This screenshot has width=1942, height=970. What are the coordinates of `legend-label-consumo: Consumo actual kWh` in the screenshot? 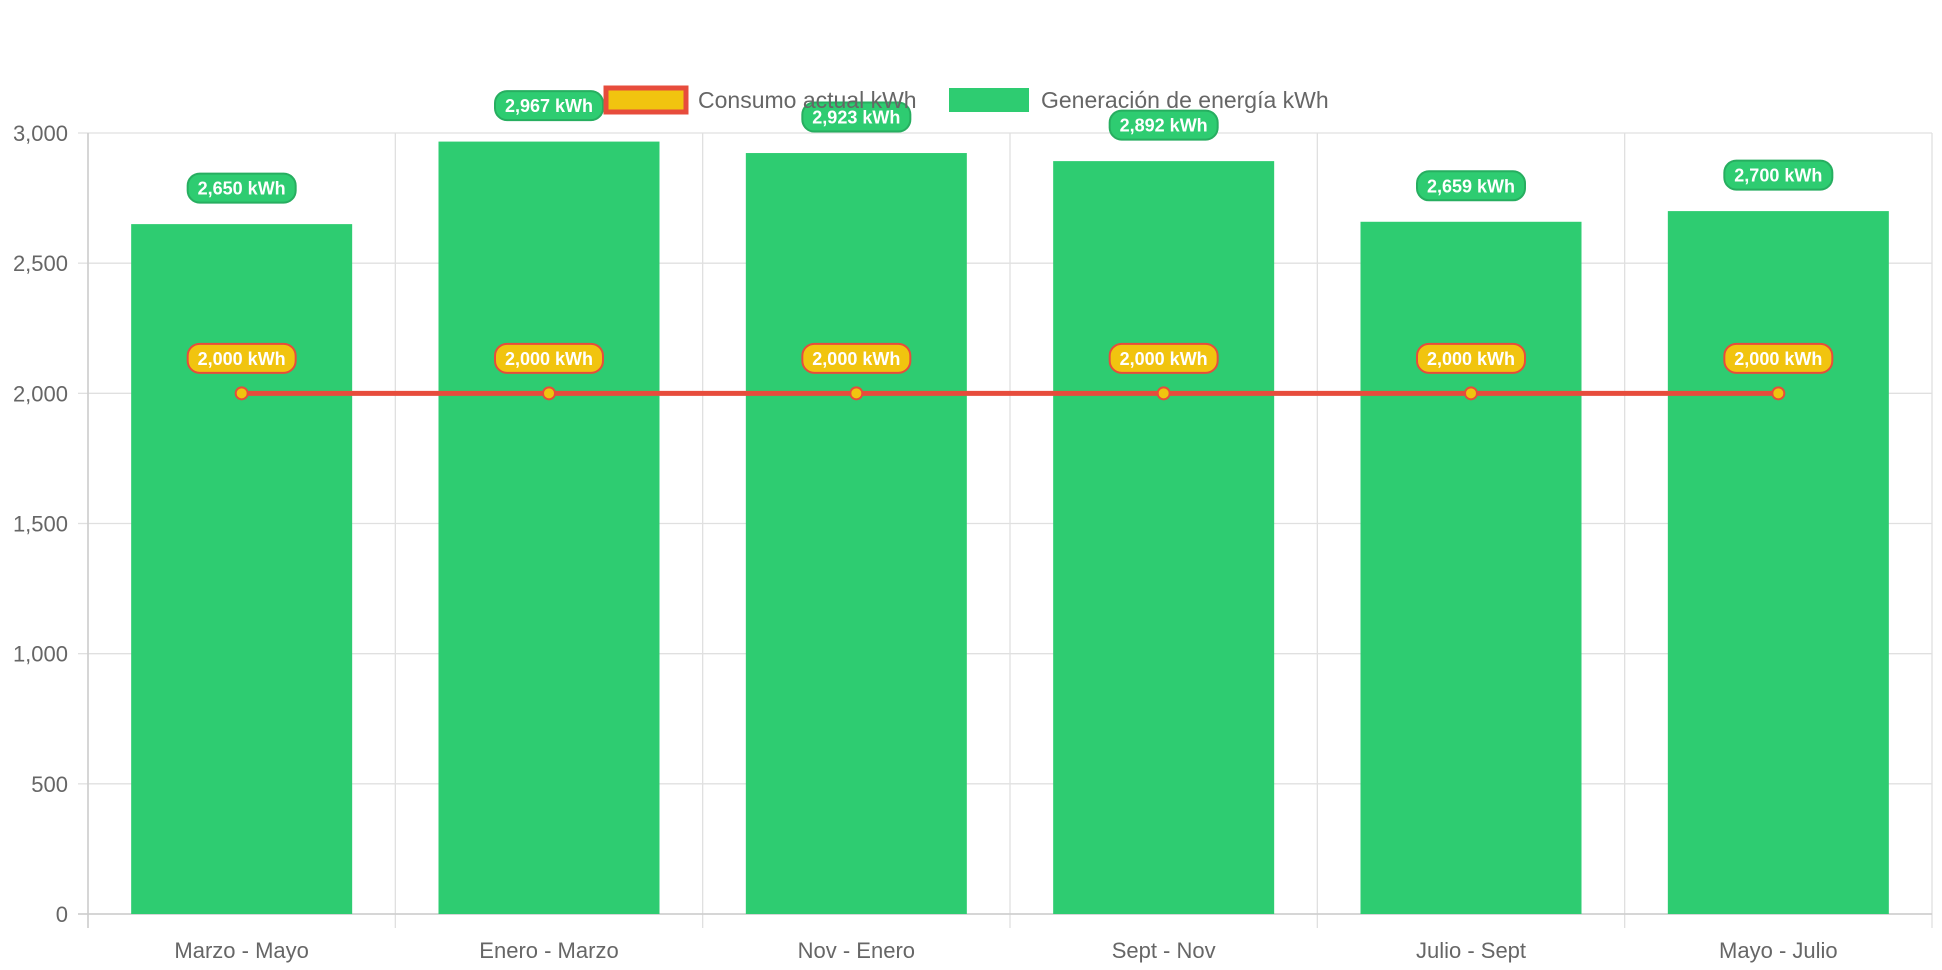 It's located at (807, 100).